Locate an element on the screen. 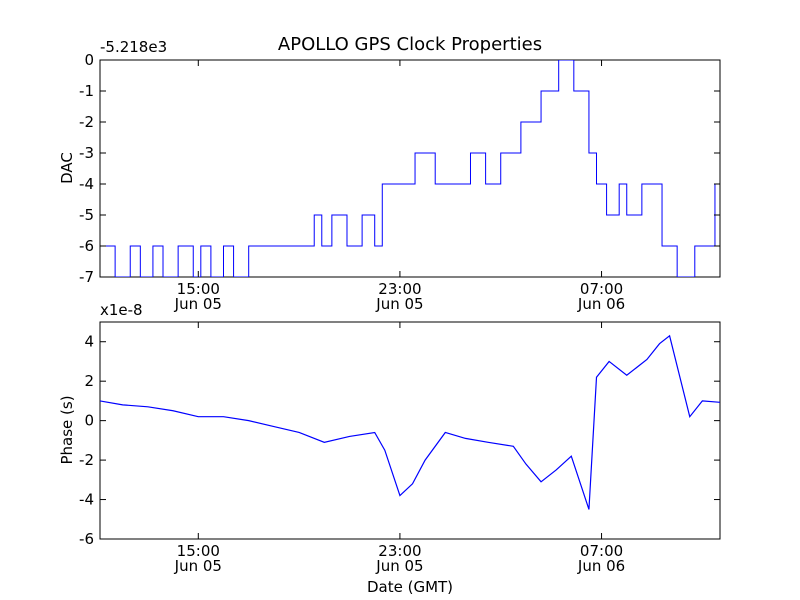 The image size is (800, 600). phase-ytick-label: 4 is located at coordinates (89, 342).